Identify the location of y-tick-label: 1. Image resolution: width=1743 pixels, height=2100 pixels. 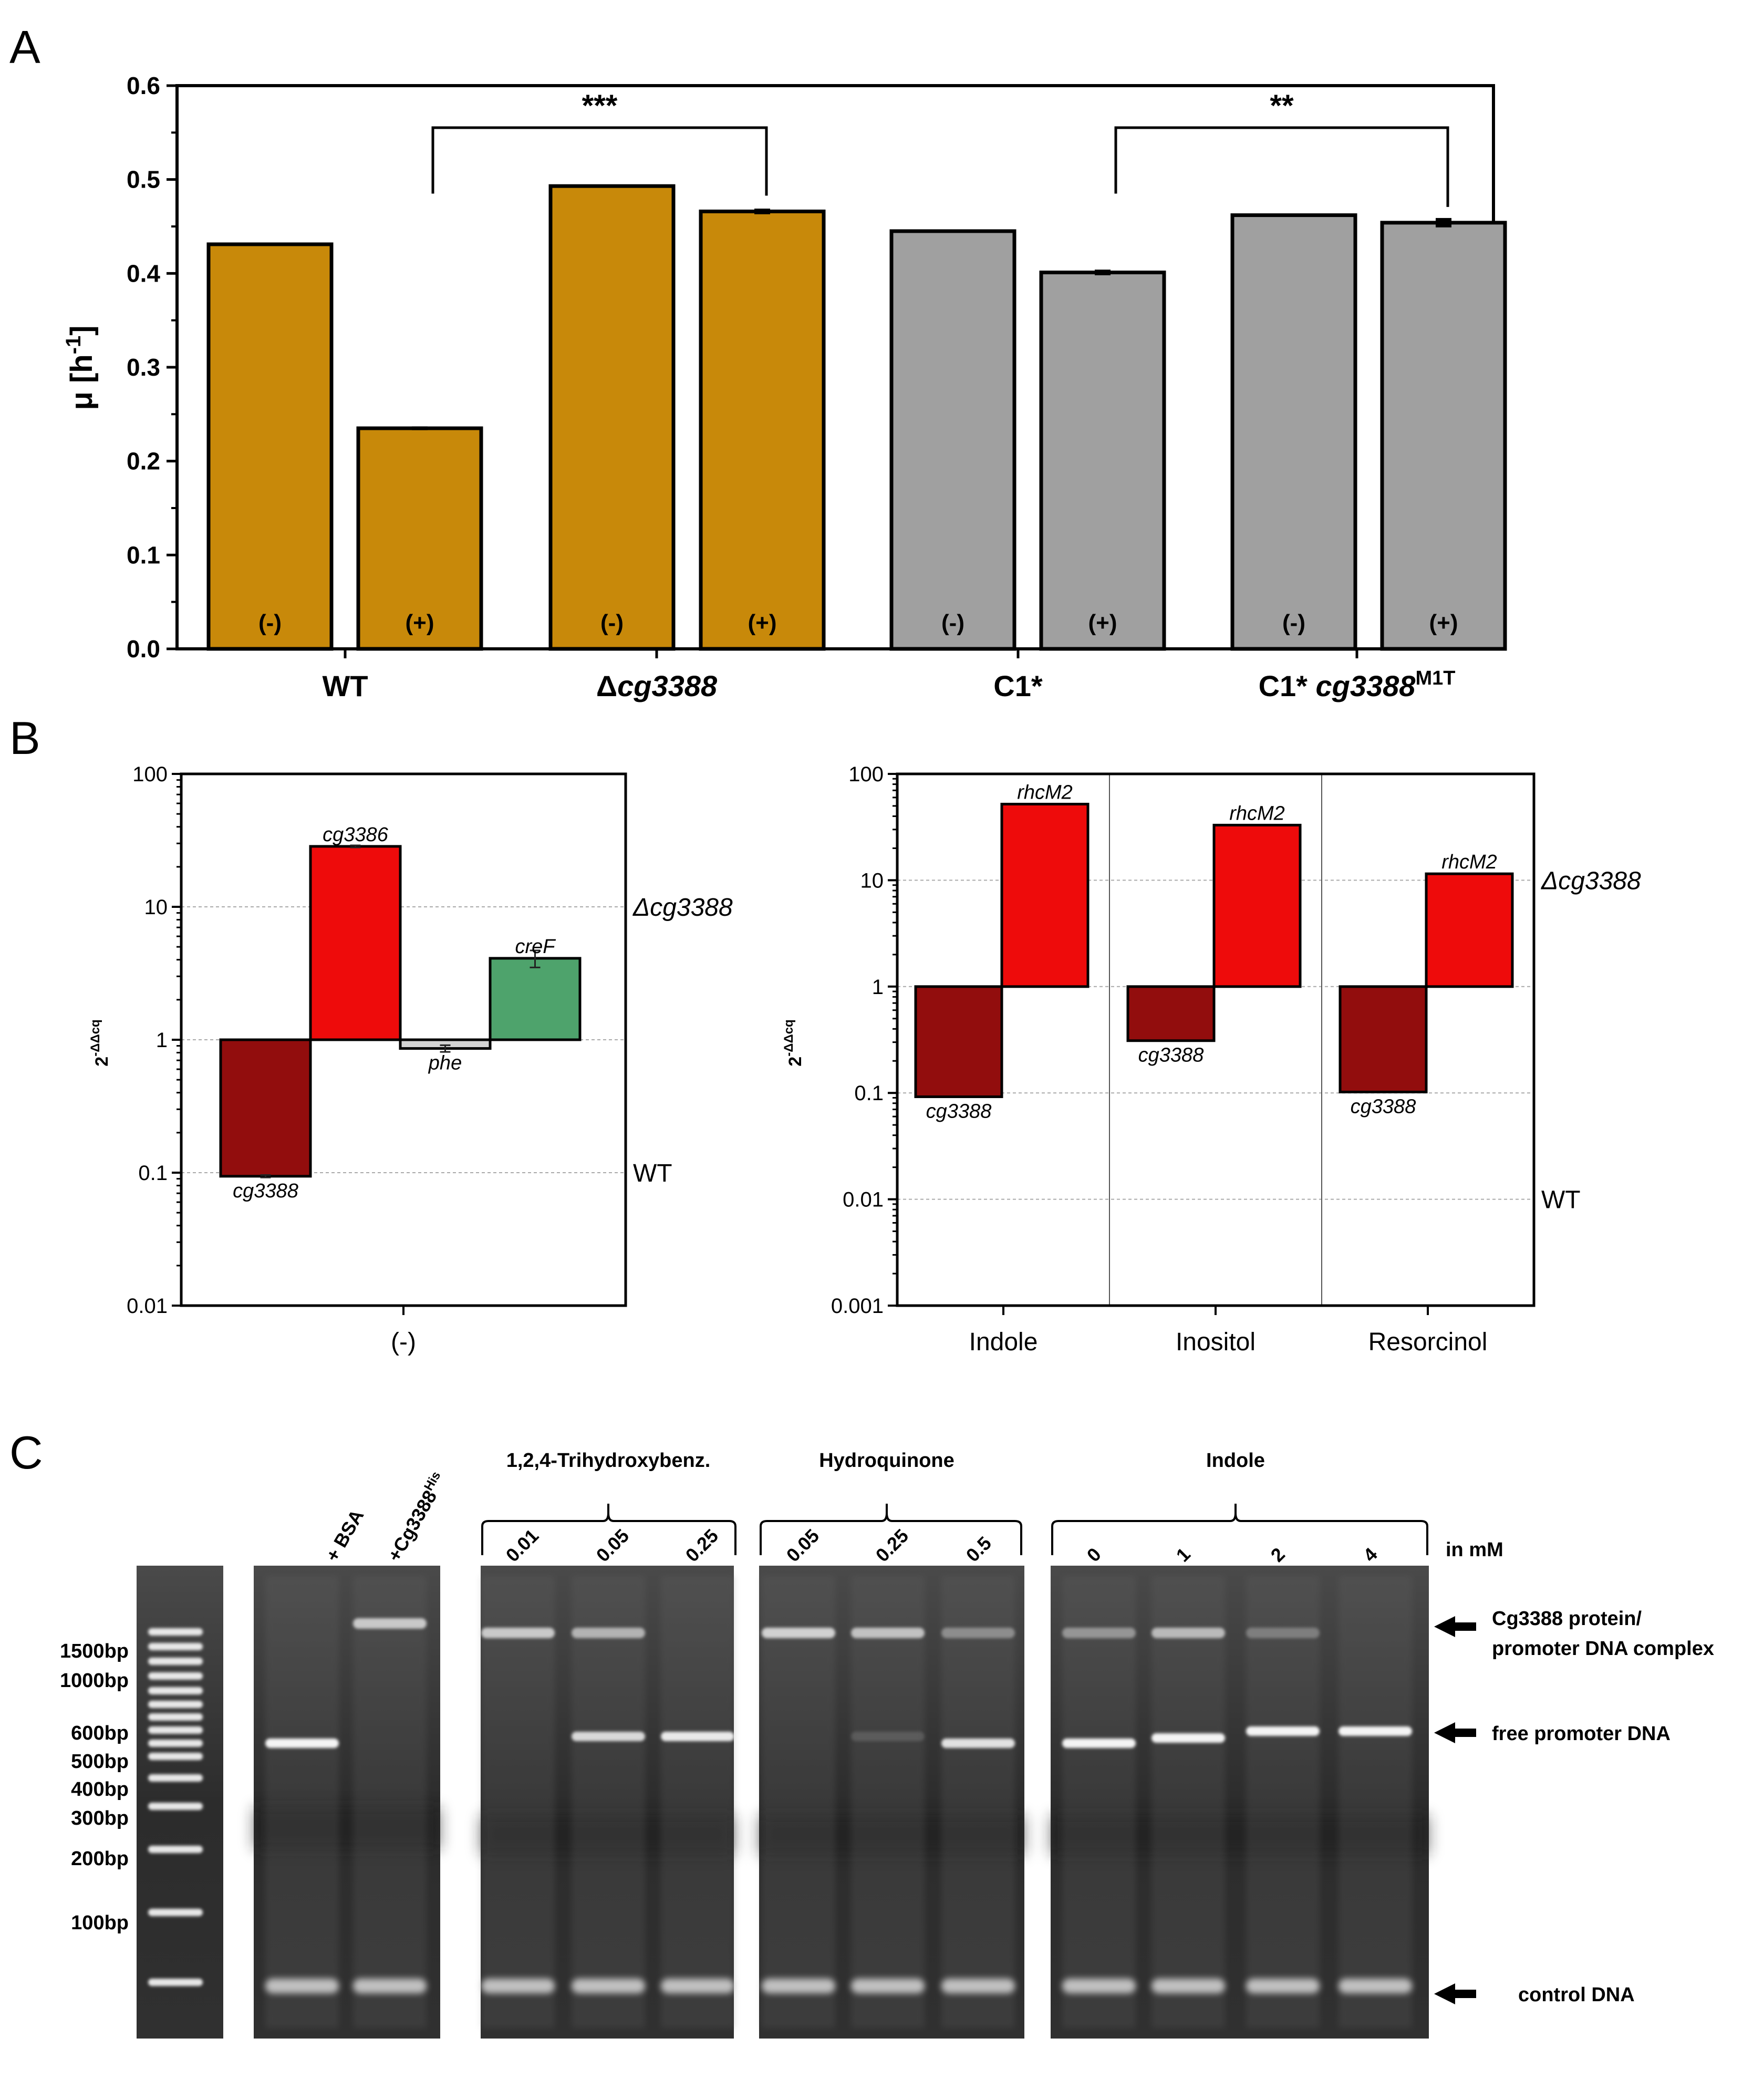
(162, 1040).